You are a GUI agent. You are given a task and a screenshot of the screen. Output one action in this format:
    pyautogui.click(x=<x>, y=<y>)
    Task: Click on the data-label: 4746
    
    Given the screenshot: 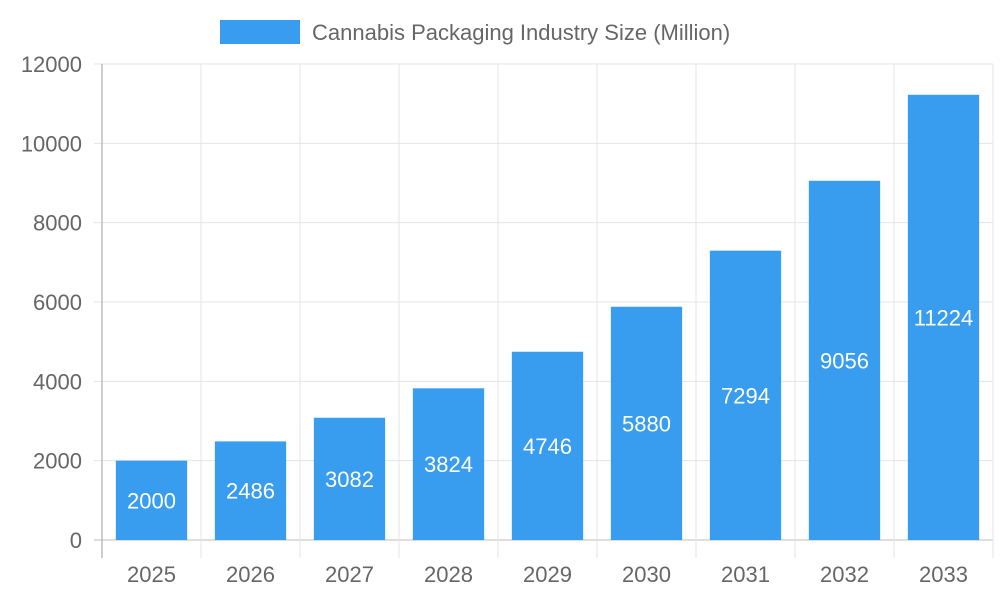 What is the action you would take?
    pyautogui.click(x=547, y=446)
    